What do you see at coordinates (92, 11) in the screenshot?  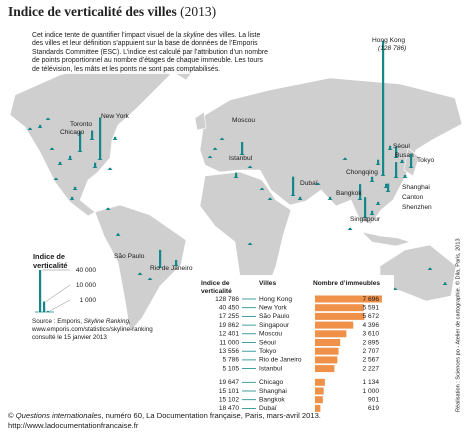 I see `title-main: Indice de verticalité des villes` at bounding box center [92, 11].